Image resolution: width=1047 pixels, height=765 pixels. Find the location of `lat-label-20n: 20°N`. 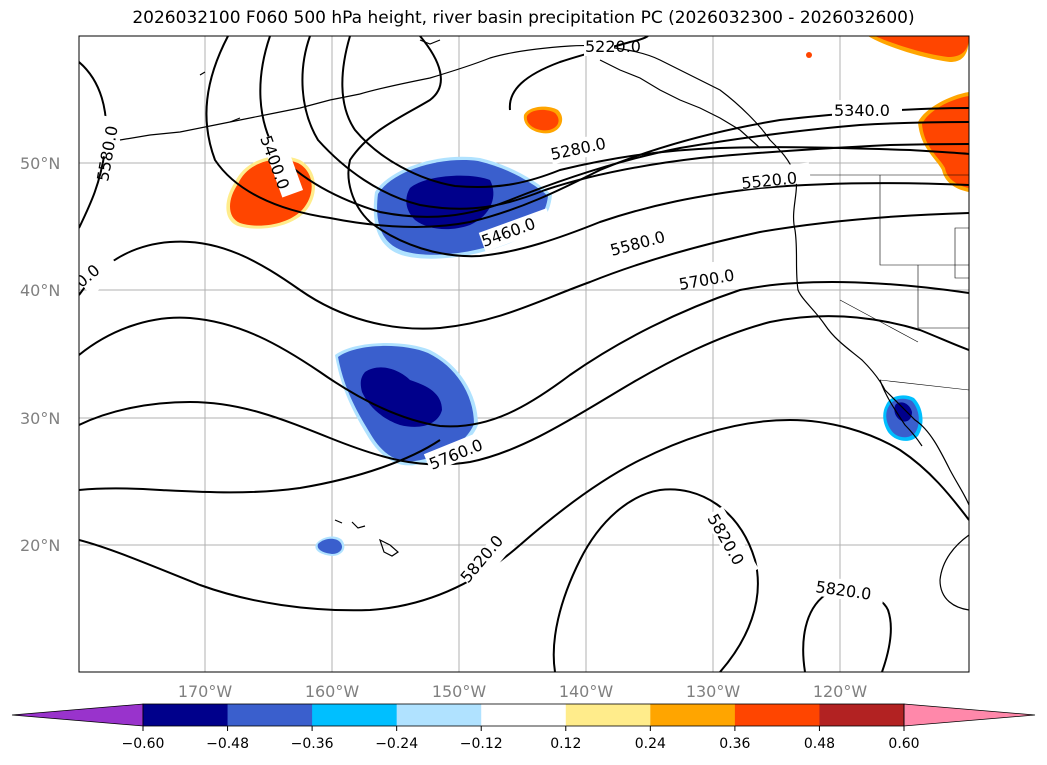

lat-label-20n: 20°N is located at coordinates (40, 545).